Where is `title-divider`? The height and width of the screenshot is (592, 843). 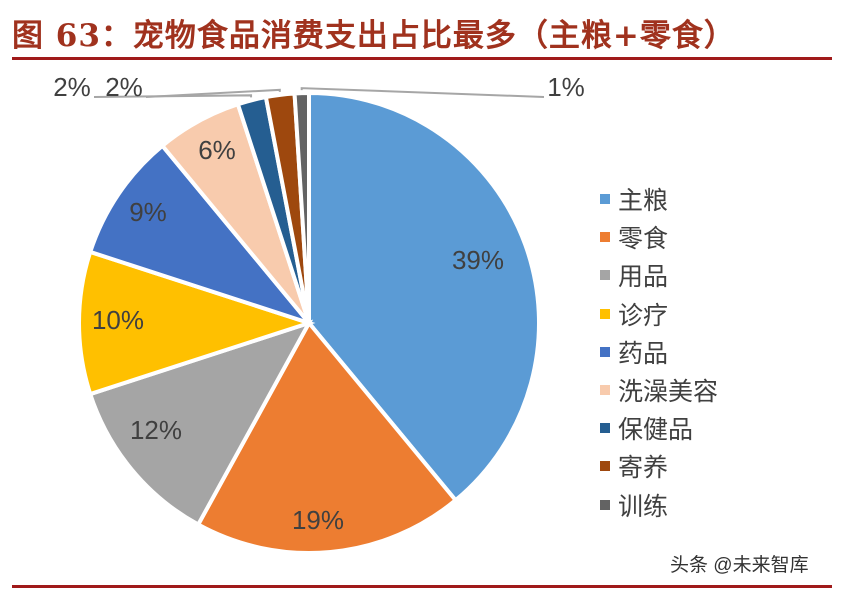 title-divider is located at coordinates (422, 58).